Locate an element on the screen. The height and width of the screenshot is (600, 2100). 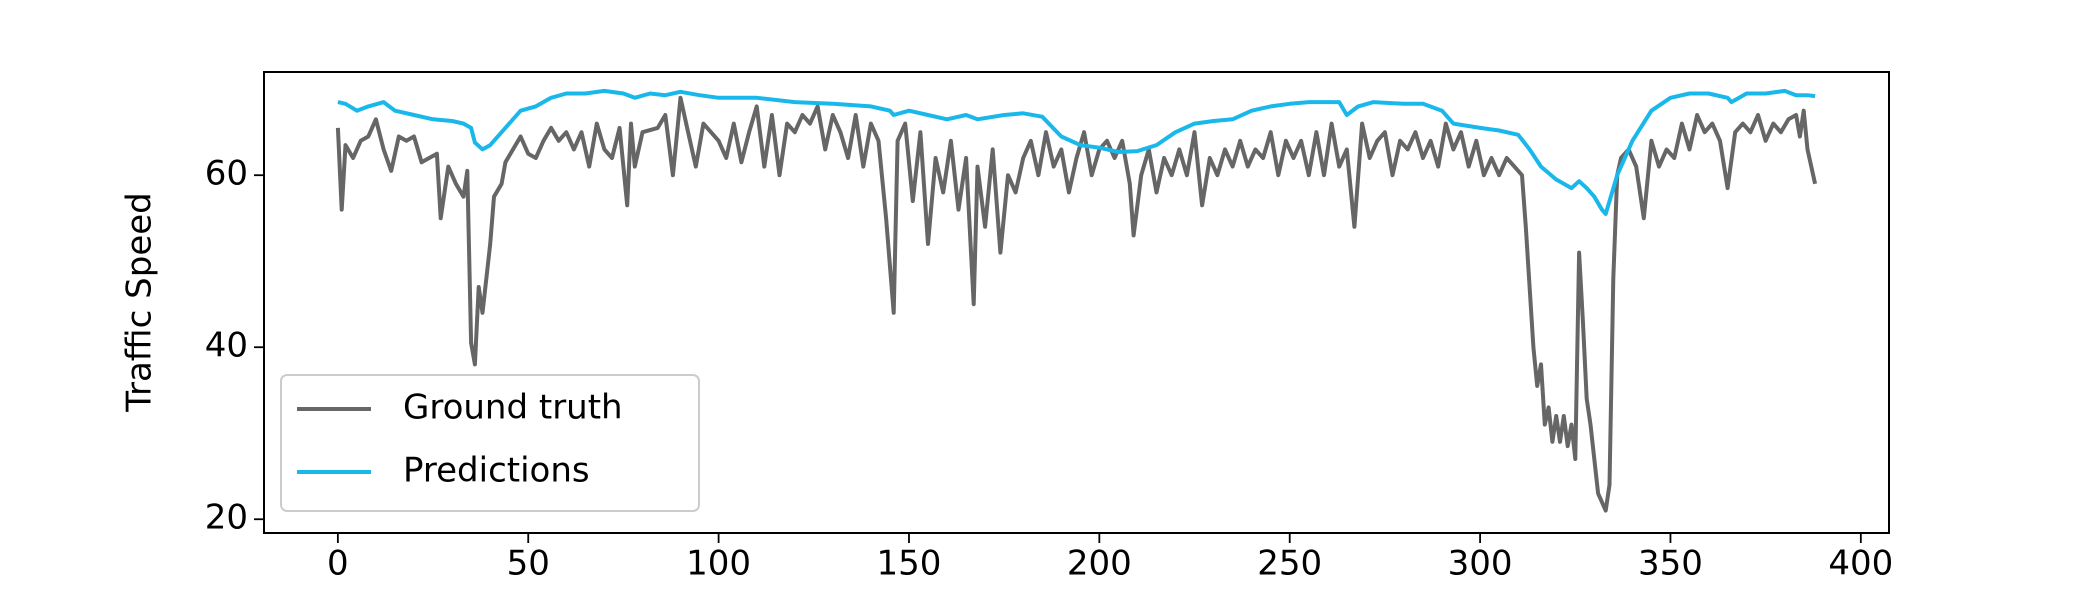
x-tick-label: 400 is located at coordinates (1860, 564).